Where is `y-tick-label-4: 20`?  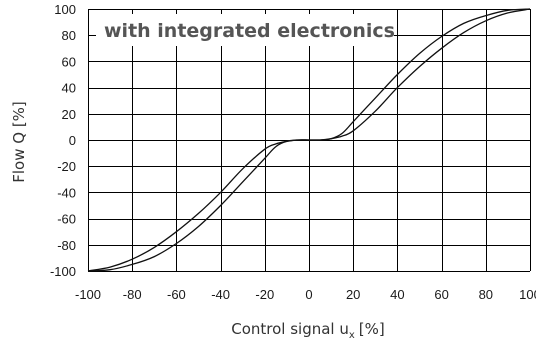
y-tick-label-4: 20 is located at coordinates (69, 114).